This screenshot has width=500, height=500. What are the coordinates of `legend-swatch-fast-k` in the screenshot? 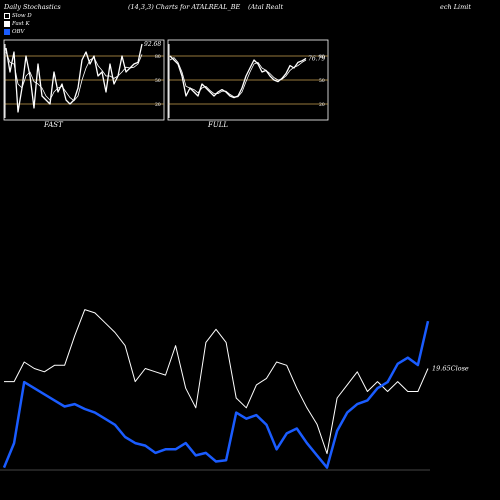 It's located at (7, 24).